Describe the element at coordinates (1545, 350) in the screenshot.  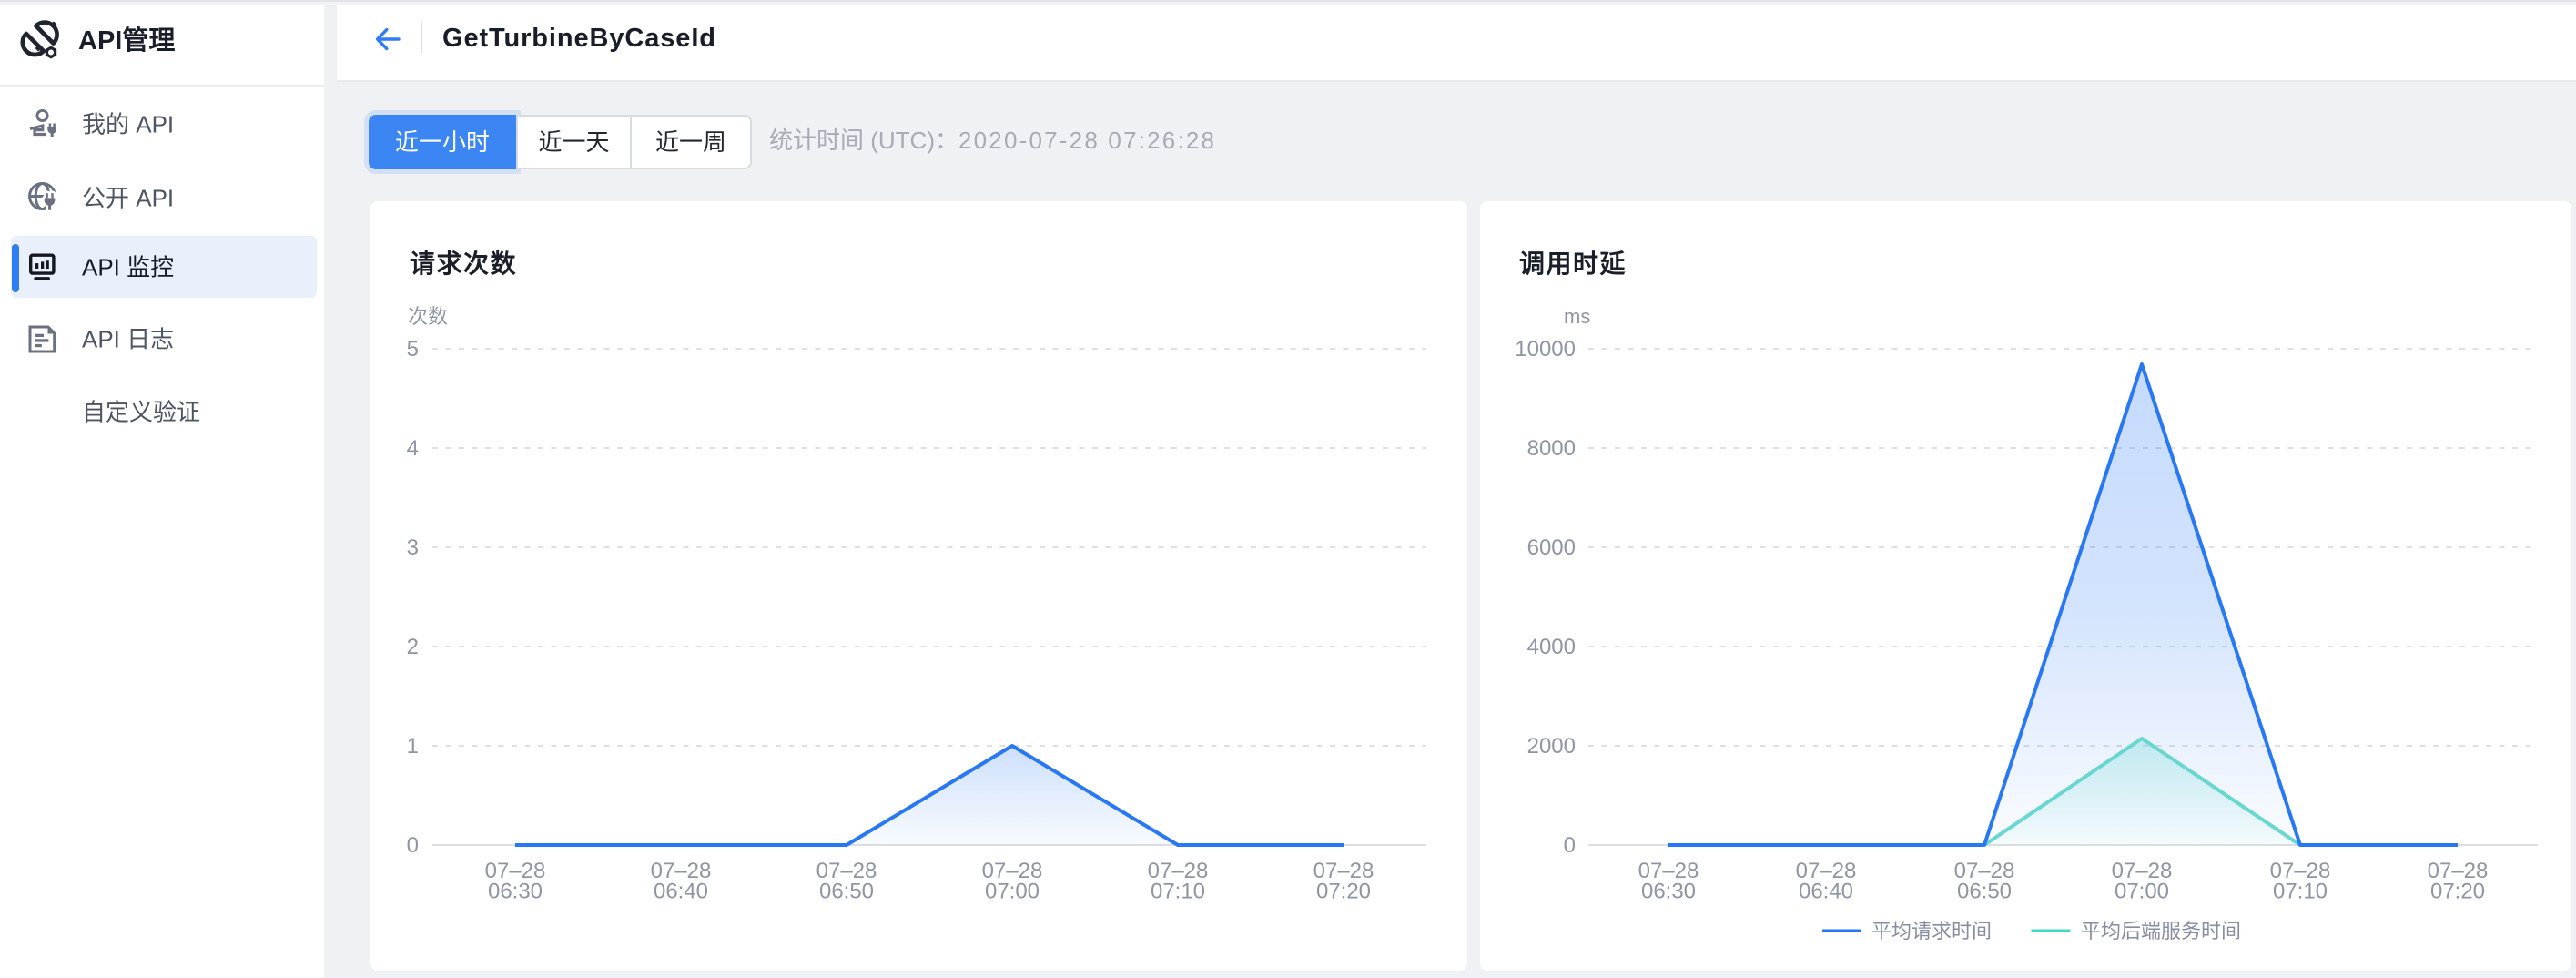
I see `svg-text: 10000` at that location.